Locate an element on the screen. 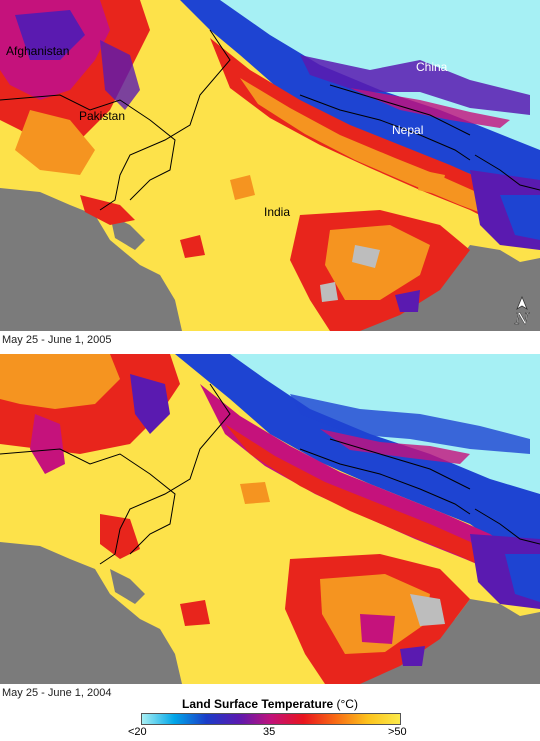 The image size is (540, 741). west-mountains-orange-2004 is located at coordinates (60, 381).